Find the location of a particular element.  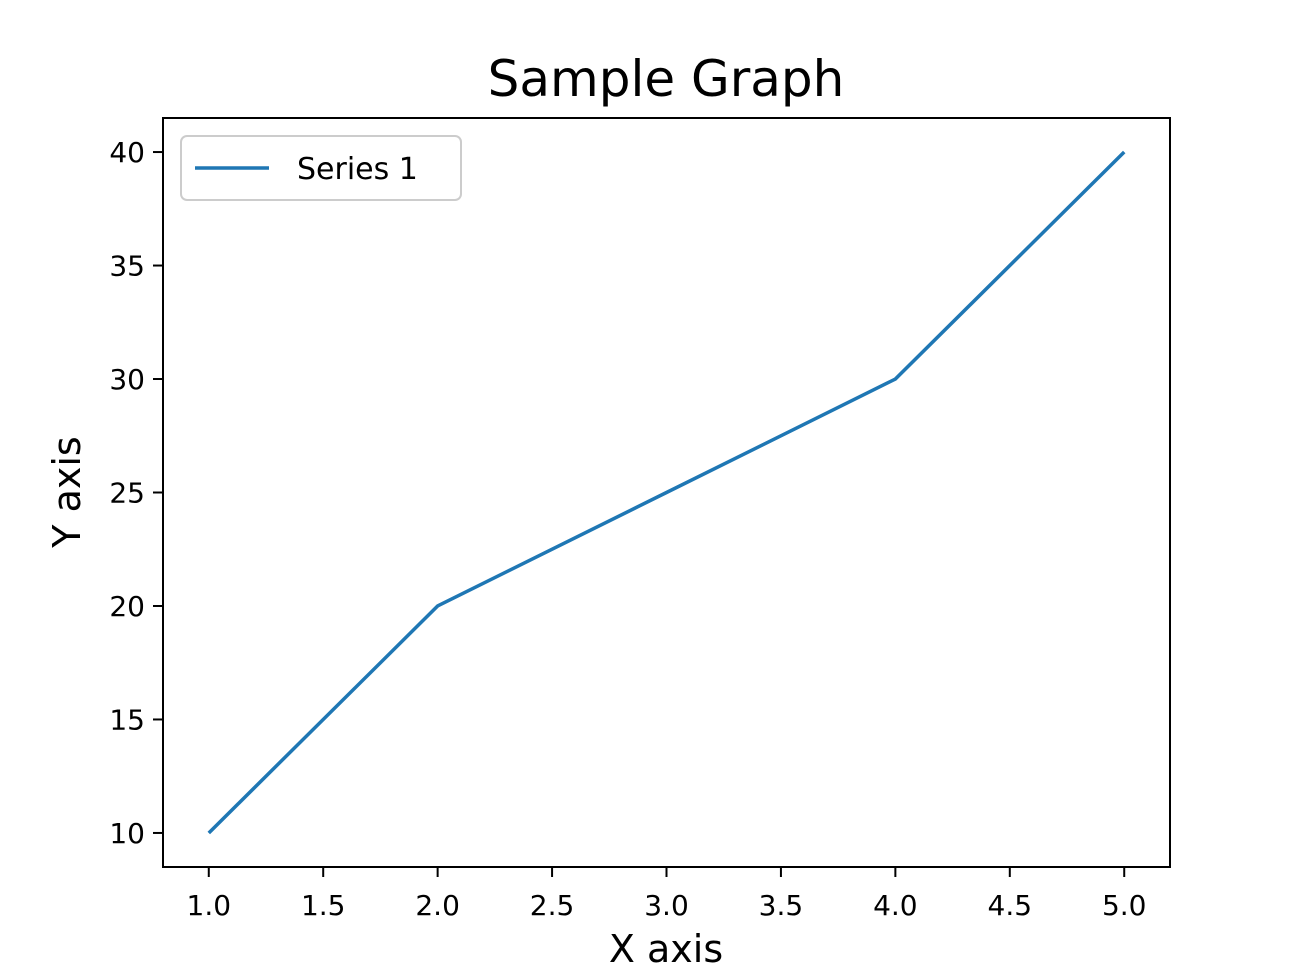

y-tick-label: 20 is located at coordinates (127, 606).